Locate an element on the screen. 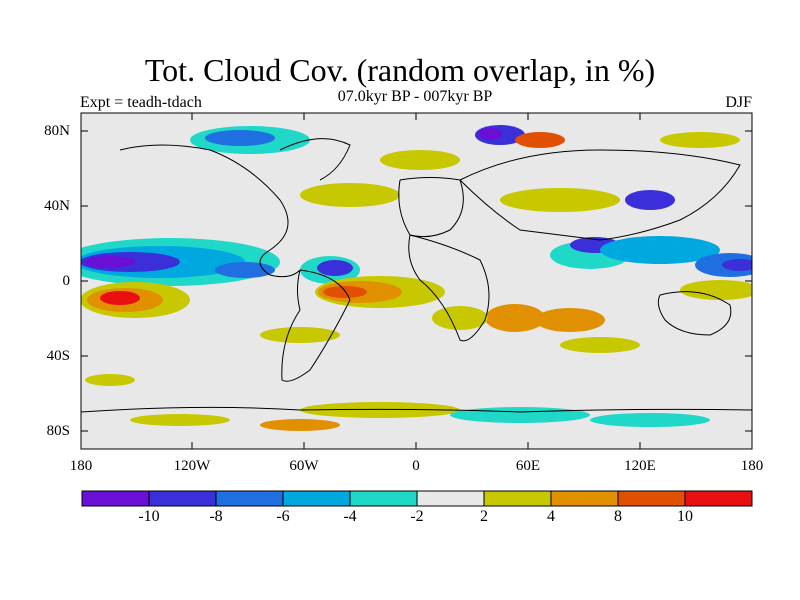  lat-label-0: 0 is located at coordinates (66, 281).